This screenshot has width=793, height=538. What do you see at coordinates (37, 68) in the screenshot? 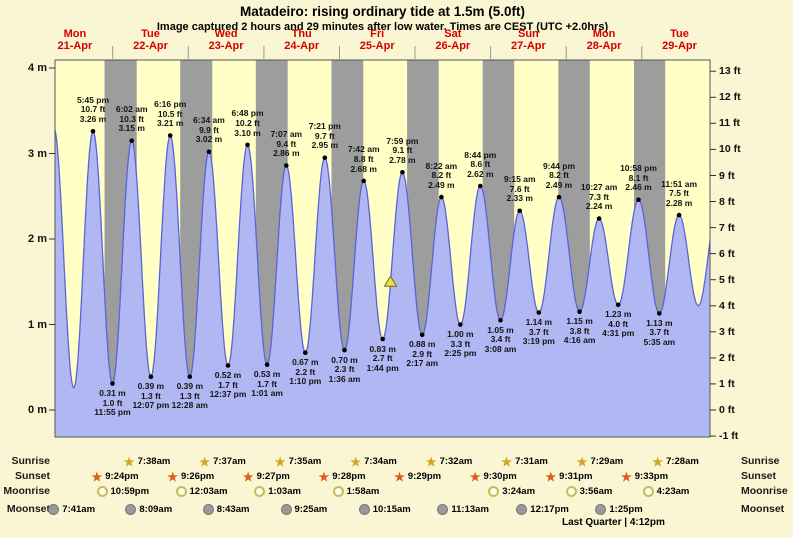
I see `y-axis-left-label: 4 m` at bounding box center [37, 68].